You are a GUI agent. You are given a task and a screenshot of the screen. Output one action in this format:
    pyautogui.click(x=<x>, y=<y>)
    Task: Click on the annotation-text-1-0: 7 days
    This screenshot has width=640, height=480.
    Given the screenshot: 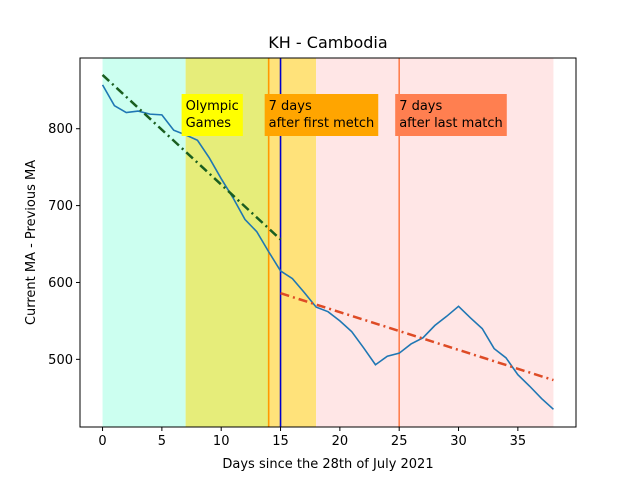 What is the action you would take?
    pyautogui.click(x=290, y=106)
    